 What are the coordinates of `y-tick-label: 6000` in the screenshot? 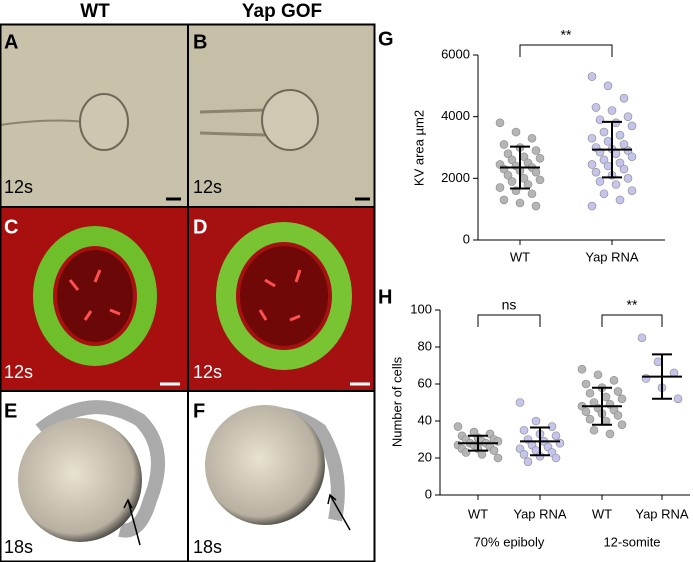 It's located at (455, 53).